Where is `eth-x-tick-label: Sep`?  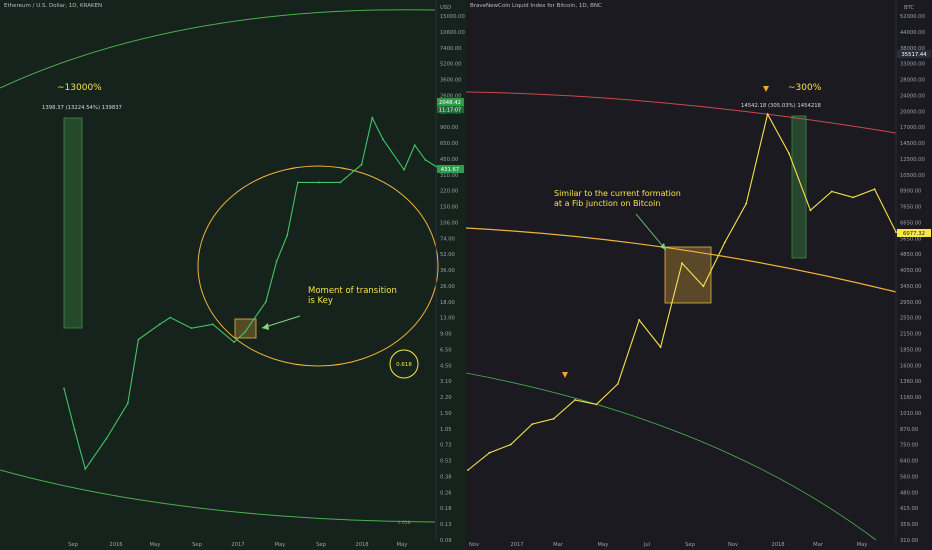
eth-x-tick-label: Sep is located at coordinates (73, 545).